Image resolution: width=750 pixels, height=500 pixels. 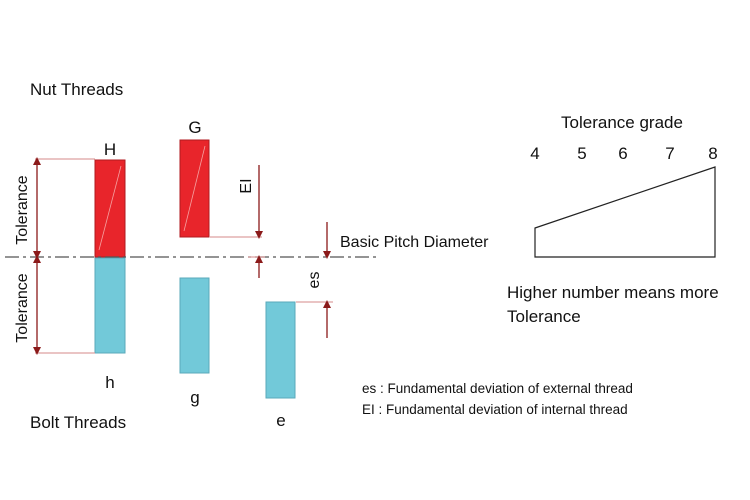 What do you see at coordinates (669, 153) in the screenshot?
I see `grade-number-7: 7` at bounding box center [669, 153].